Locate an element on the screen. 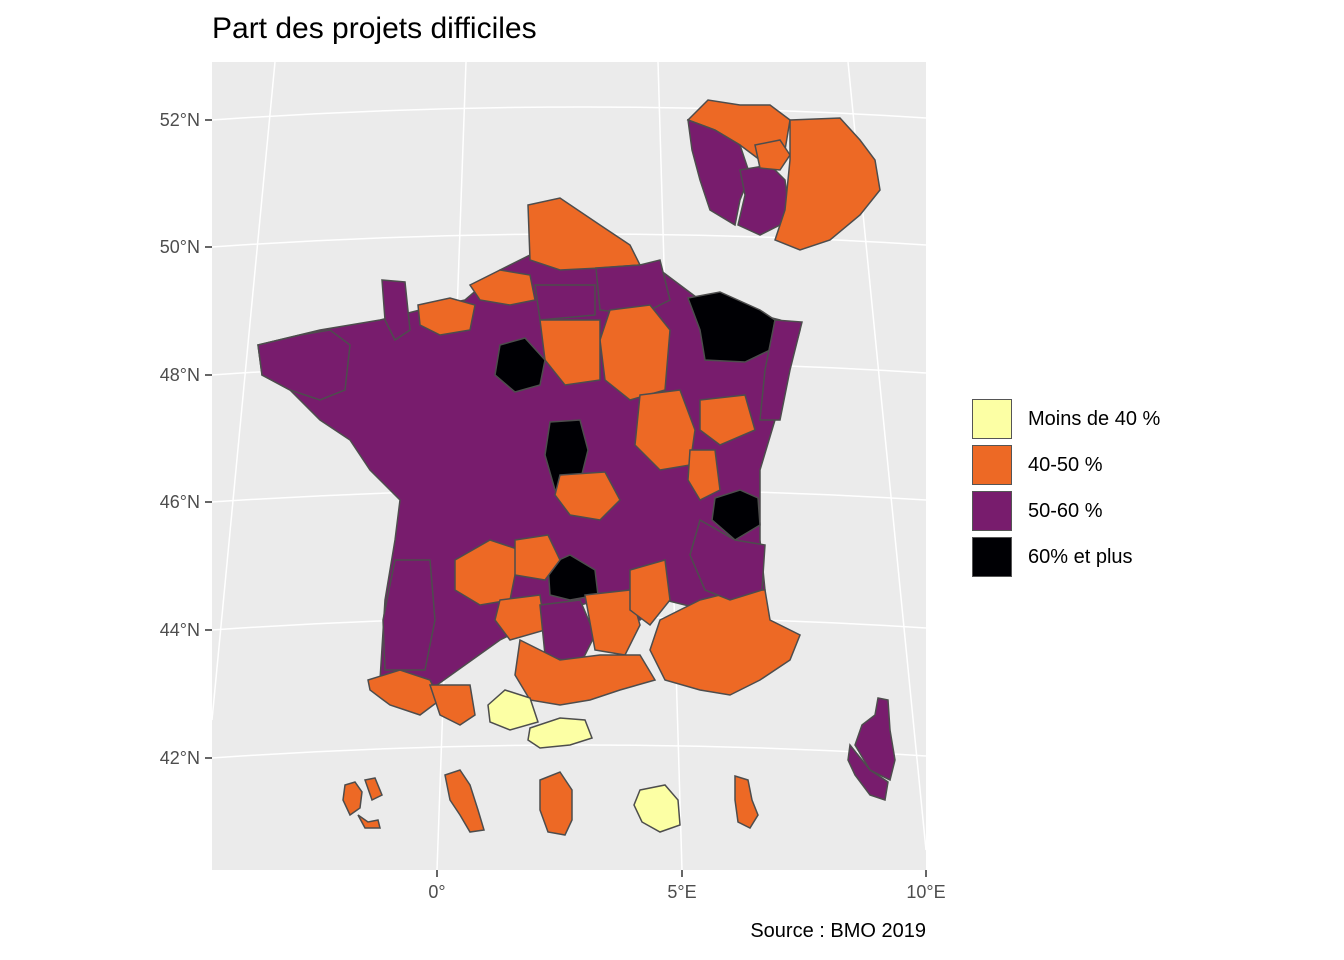  lon-axis: 0° 5°E 10°E is located at coordinates (687, 886).